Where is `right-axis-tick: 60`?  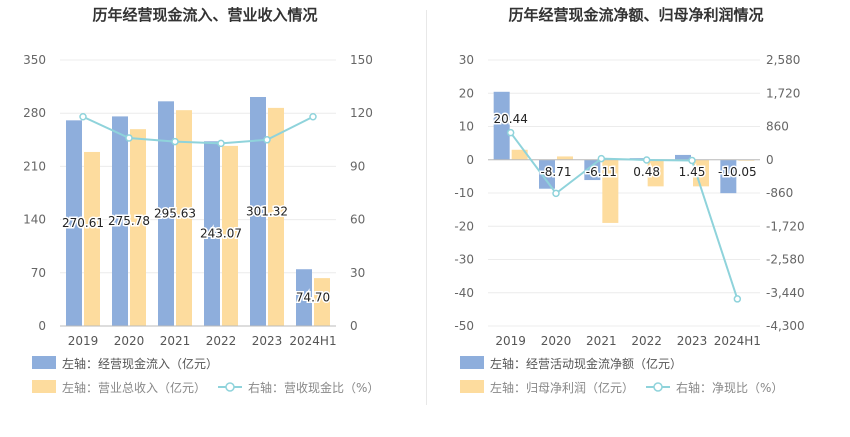 right-axis-tick: 60 is located at coordinates (357, 220).